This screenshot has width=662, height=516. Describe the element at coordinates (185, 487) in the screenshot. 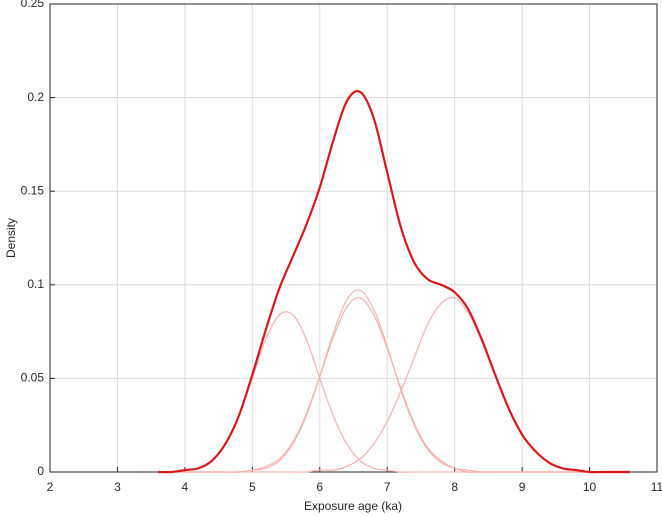

I see `x-tick-label: 4` at that location.